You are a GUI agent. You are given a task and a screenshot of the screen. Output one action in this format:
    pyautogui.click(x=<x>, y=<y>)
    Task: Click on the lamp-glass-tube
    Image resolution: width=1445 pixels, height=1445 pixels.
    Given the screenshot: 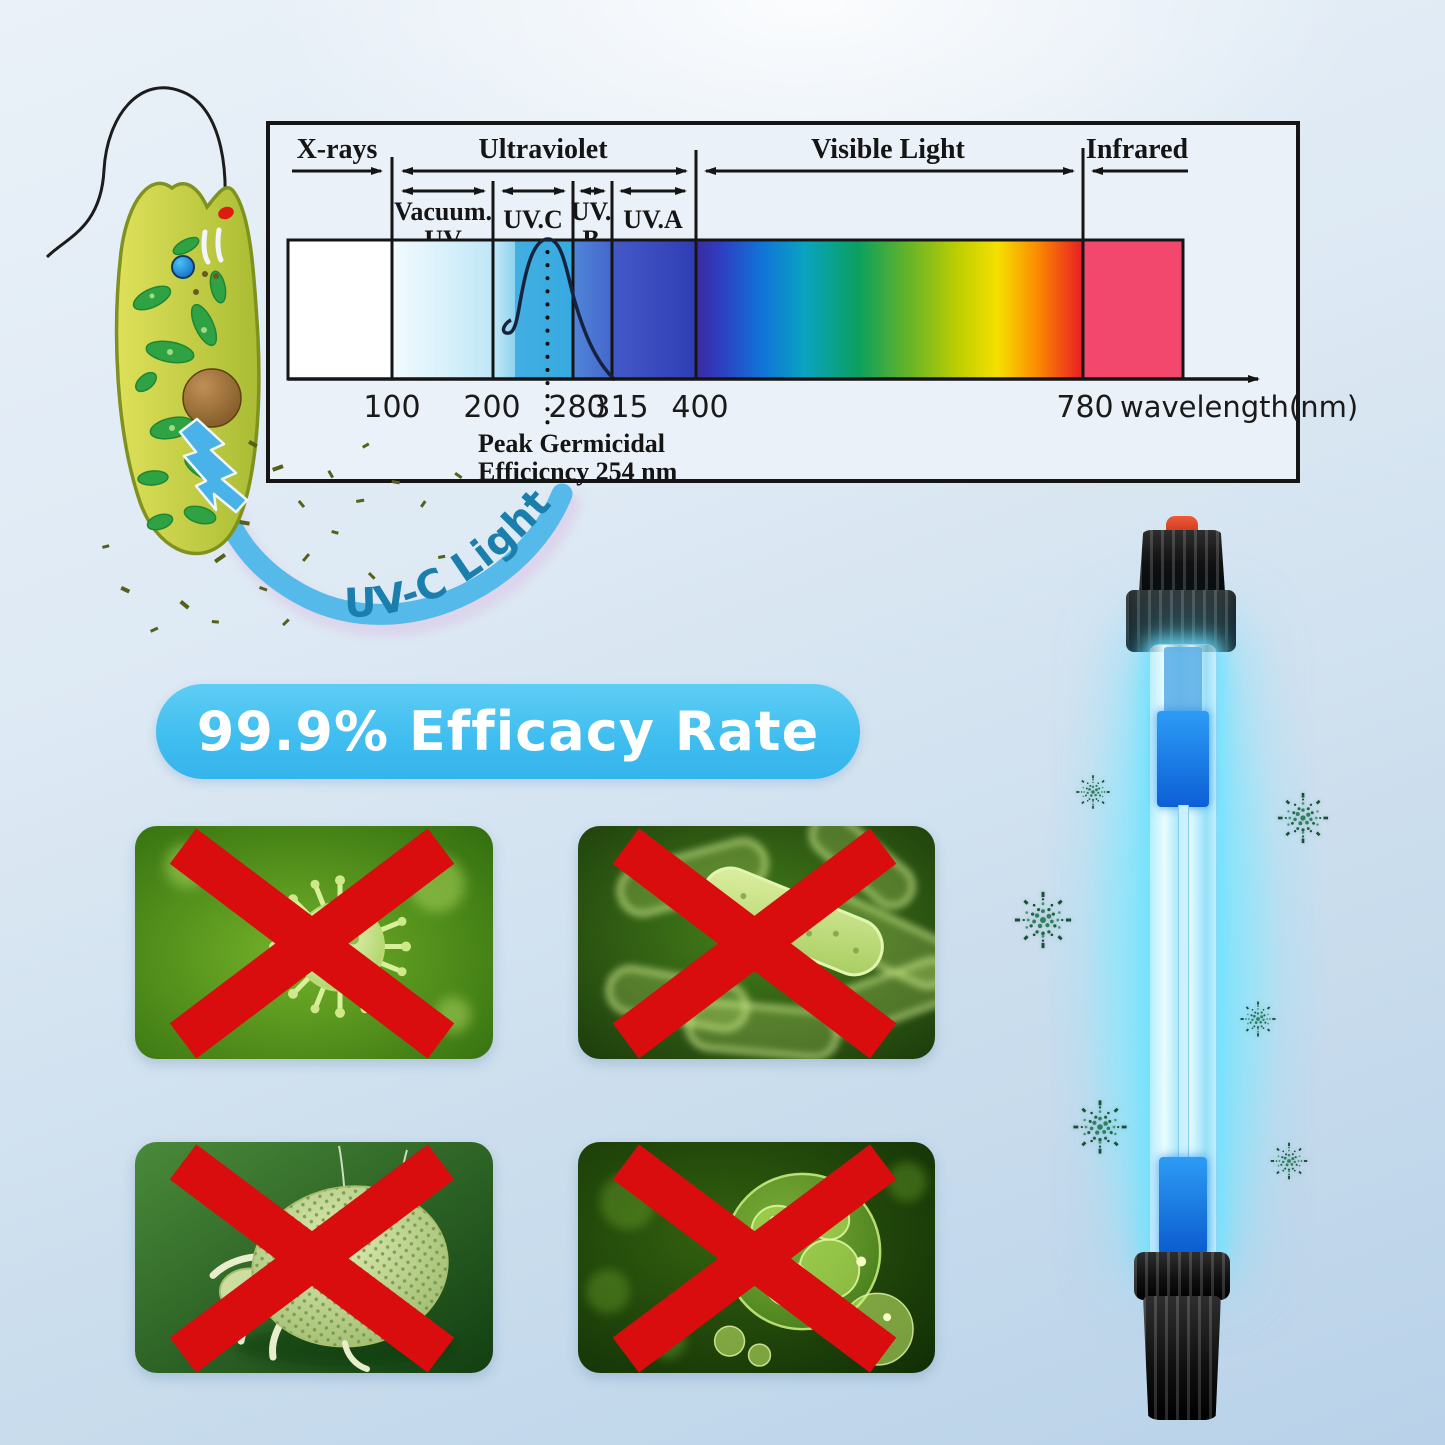 What is the action you would take?
    pyautogui.click(x=1183, y=953)
    